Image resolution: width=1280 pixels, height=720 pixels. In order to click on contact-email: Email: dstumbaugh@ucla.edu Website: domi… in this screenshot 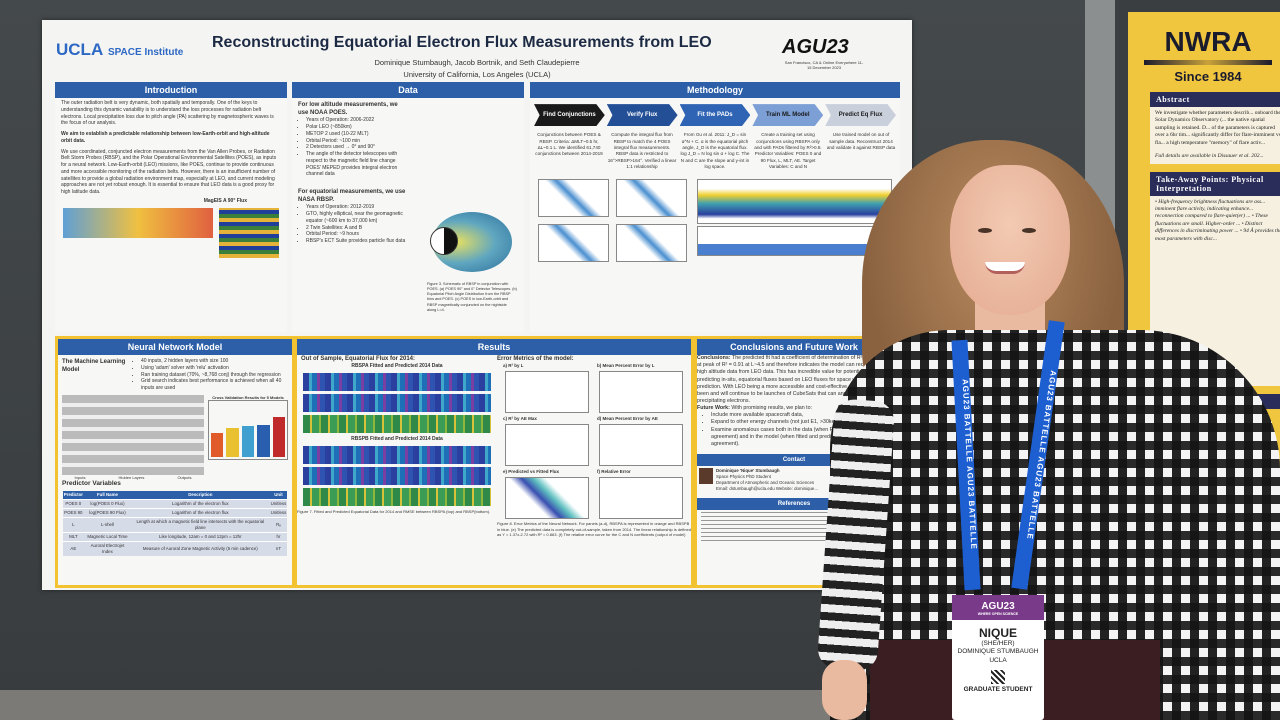, I will do `click(767, 488)`.